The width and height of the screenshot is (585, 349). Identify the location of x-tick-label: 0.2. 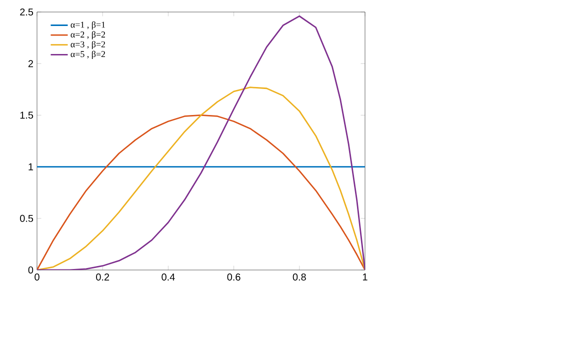
(103, 277).